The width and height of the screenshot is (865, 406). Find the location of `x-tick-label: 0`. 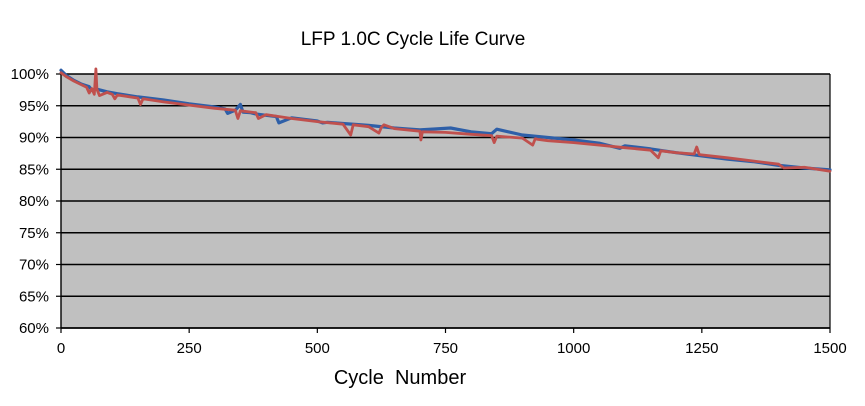

x-tick-label: 0 is located at coordinates (61, 348).